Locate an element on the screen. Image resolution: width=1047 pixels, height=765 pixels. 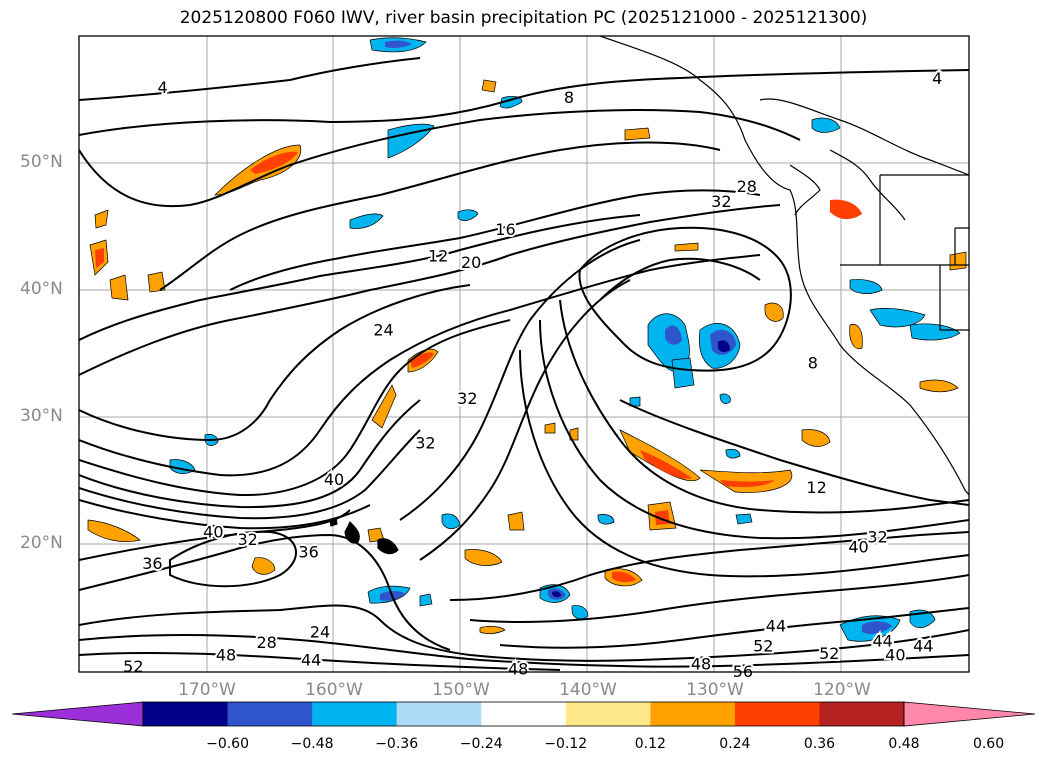
lon-label: 160°W is located at coordinates (334, 690).